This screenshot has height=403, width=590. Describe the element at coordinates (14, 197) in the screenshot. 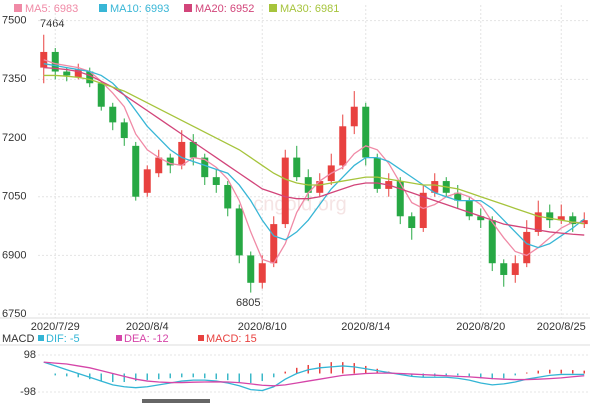

I see `y-tick-label: 7050` at that location.